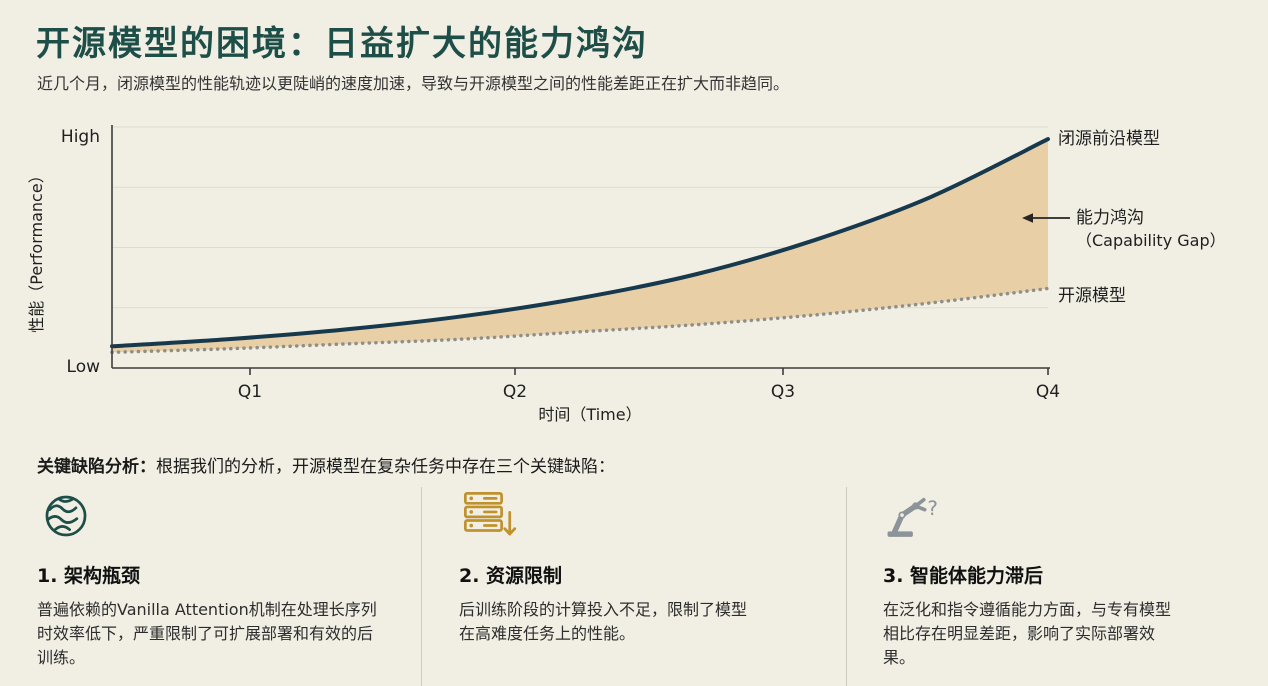 The height and width of the screenshot is (686, 1268). I want to click on analysis-heading: 关键缺陷分析：根据我们的分析，开源模型在复杂任务中存在三个关键缺陷：, so click(326, 464).